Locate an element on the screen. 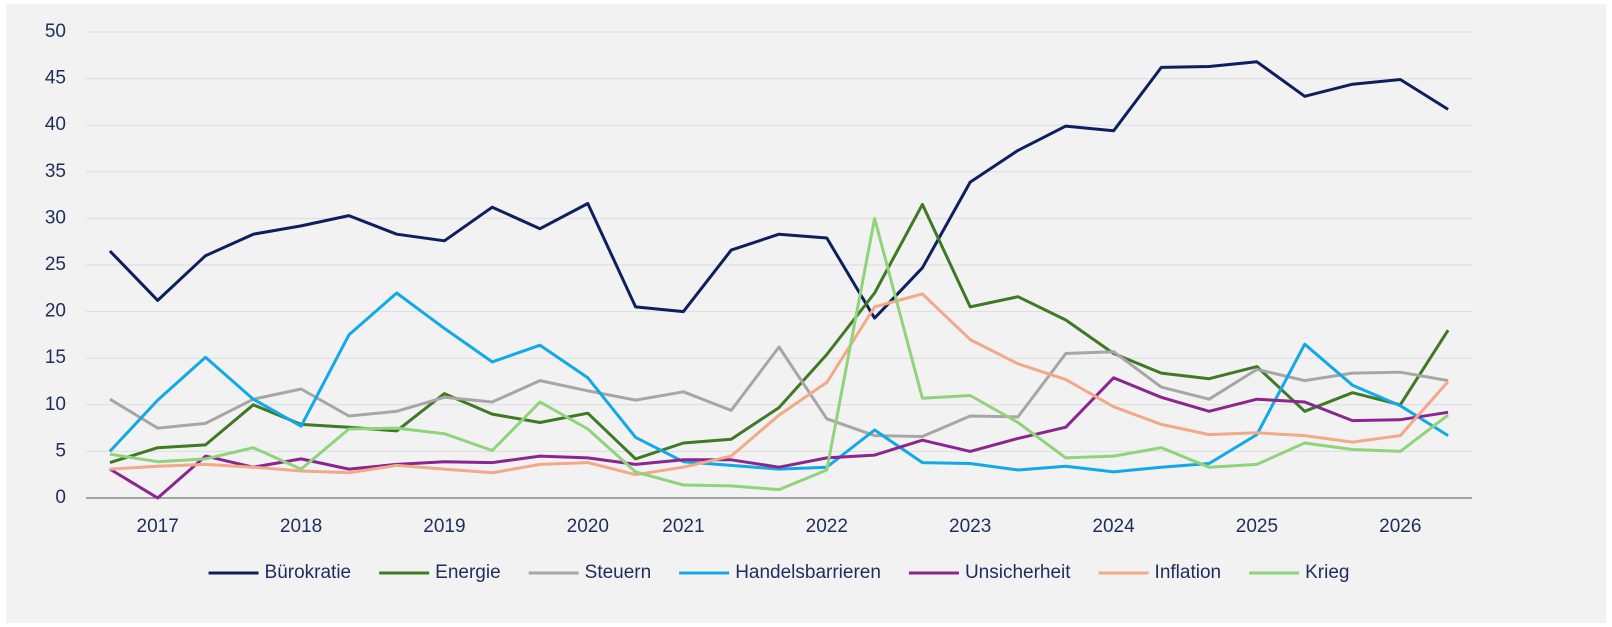 Image resolution: width=1612 pixels, height=627 pixels. y-tick-label: 35 is located at coordinates (55, 171).